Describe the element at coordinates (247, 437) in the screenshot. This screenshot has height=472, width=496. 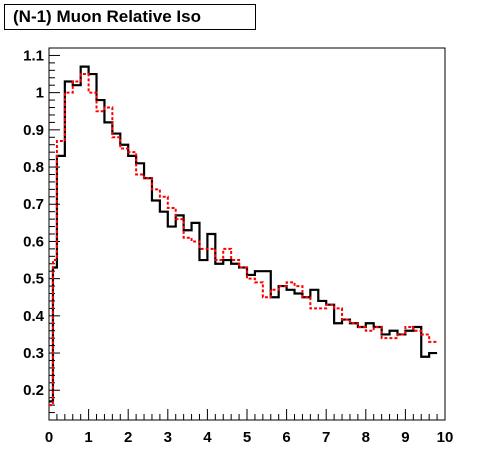
I see `x-tick-label: 5` at that location.